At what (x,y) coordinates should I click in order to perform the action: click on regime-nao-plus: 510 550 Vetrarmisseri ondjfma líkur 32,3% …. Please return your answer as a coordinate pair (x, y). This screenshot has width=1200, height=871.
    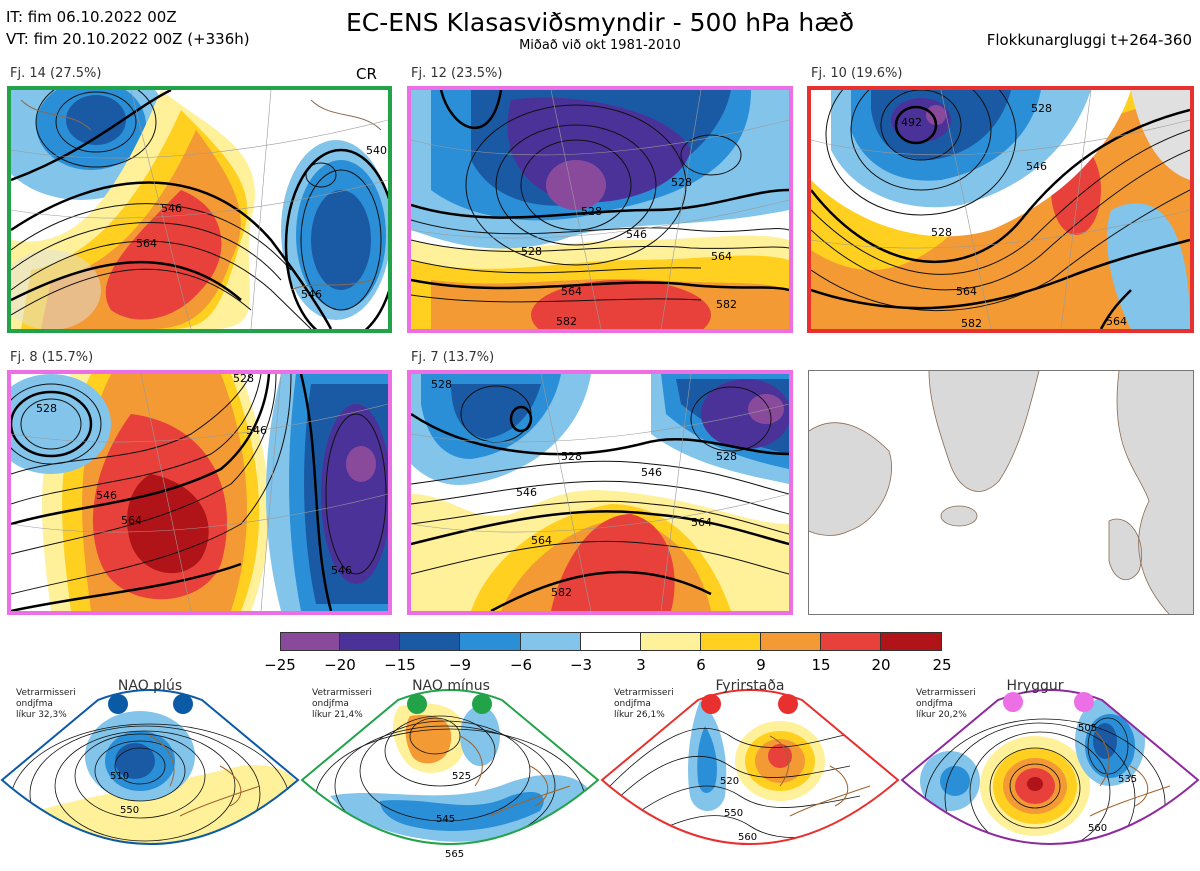
    Looking at the image, I should click on (150, 773).